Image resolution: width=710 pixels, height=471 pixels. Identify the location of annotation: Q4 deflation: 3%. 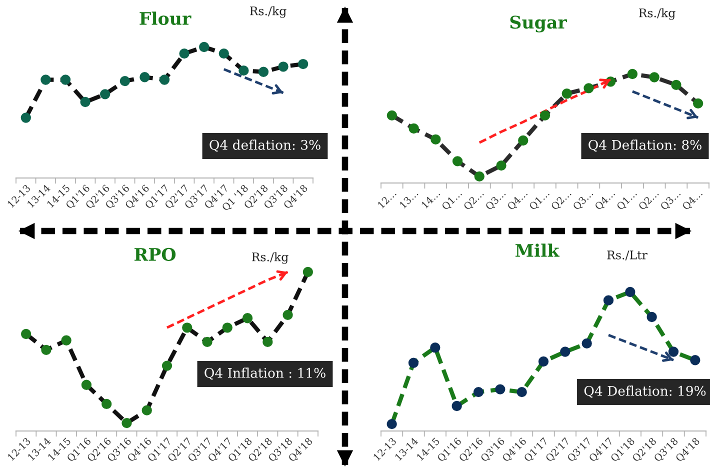
(265, 146).